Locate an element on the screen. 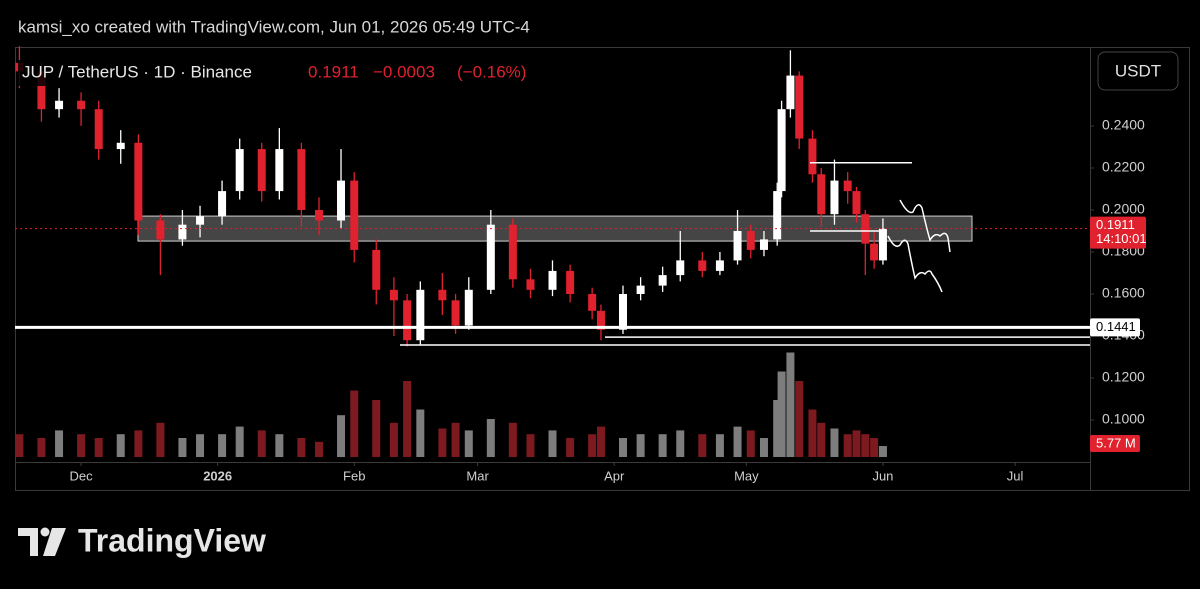 The image size is (1200, 589). y-tick-label: 0.1000 is located at coordinates (1123, 419).